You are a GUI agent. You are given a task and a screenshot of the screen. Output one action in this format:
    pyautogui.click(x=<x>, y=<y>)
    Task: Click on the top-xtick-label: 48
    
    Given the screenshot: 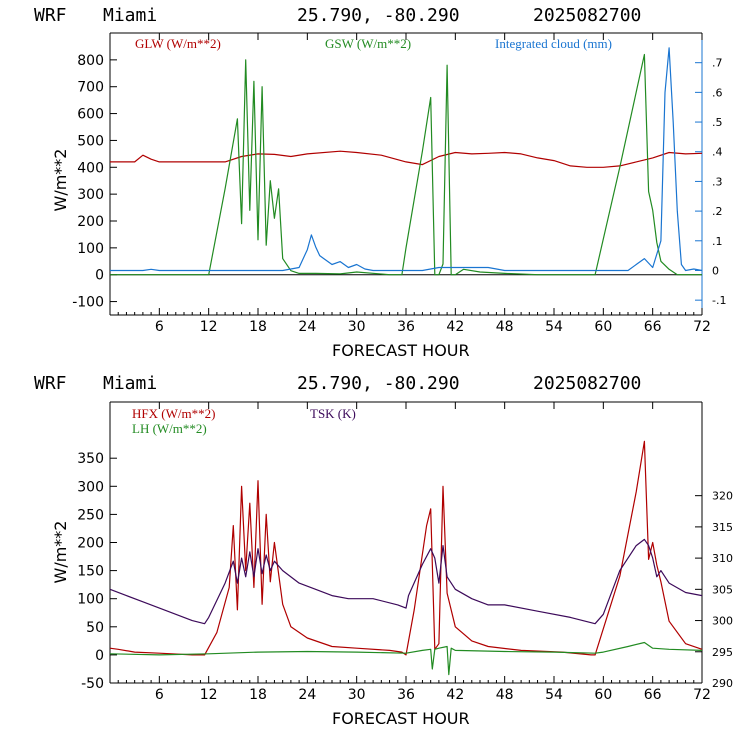 What is the action you would take?
    pyautogui.click(x=505, y=327)
    